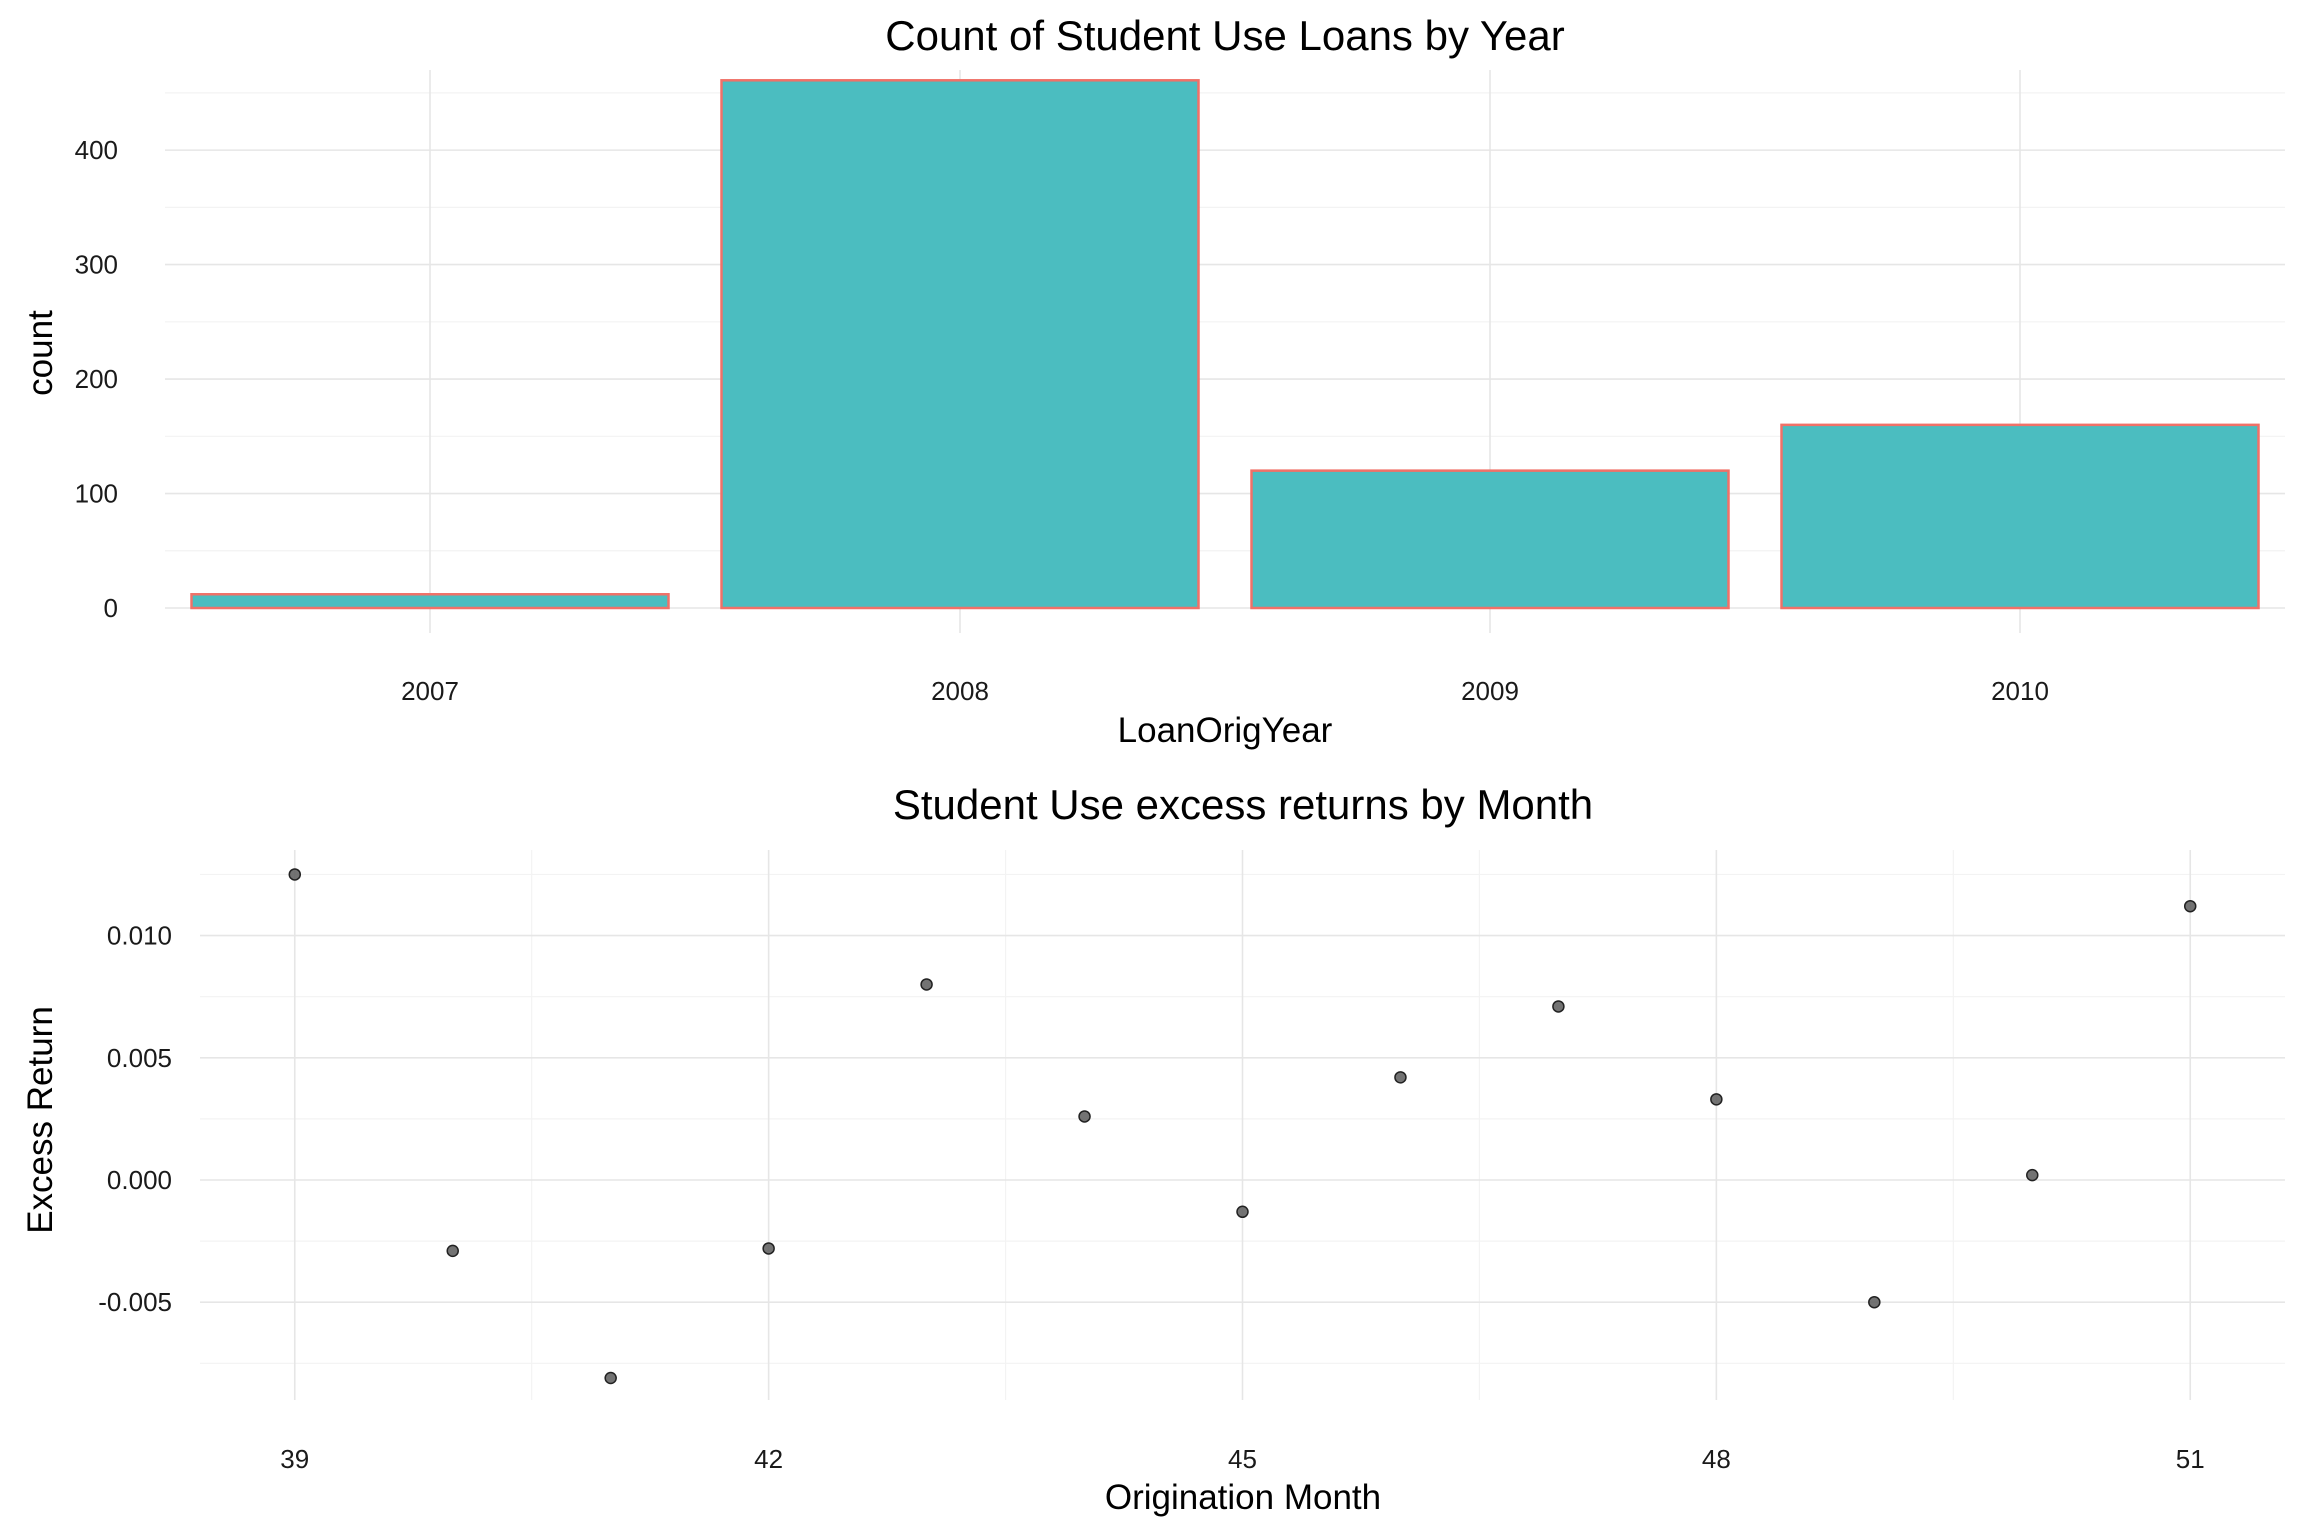  What do you see at coordinates (139, 1180) in the screenshot?
I see `y-tick-label: 0.000` at bounding box center [139, 1180].